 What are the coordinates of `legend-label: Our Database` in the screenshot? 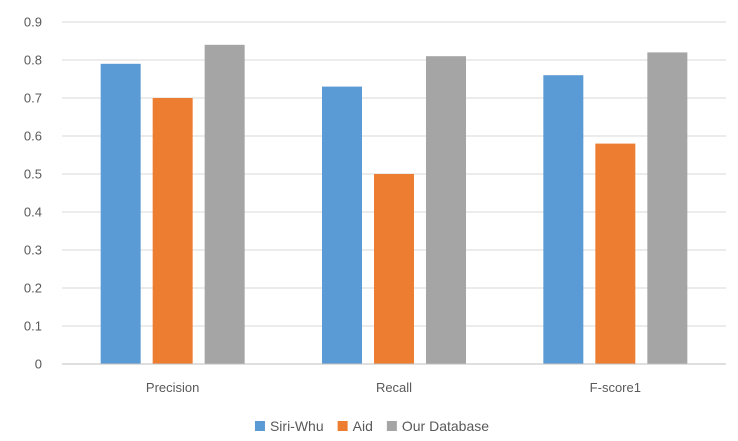 It's located at (445, 426).